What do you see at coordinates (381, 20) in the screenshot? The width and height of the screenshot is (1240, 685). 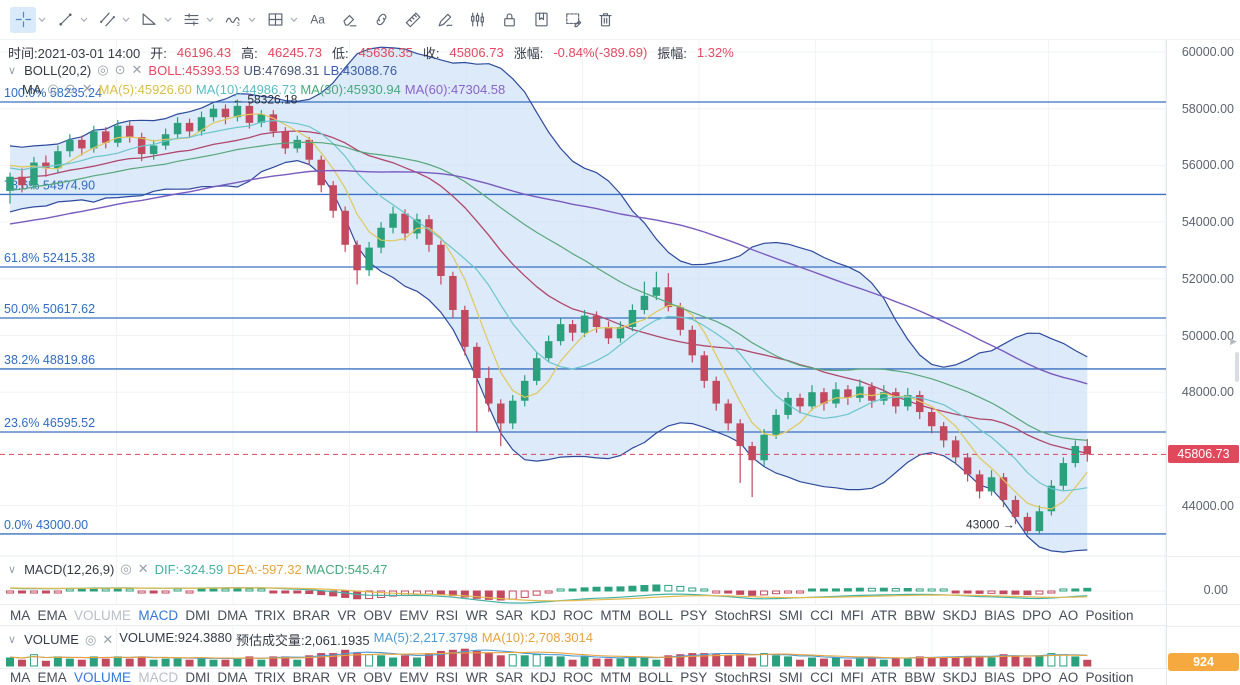 I see `magnet-tool` at bounding box center [381, 20].